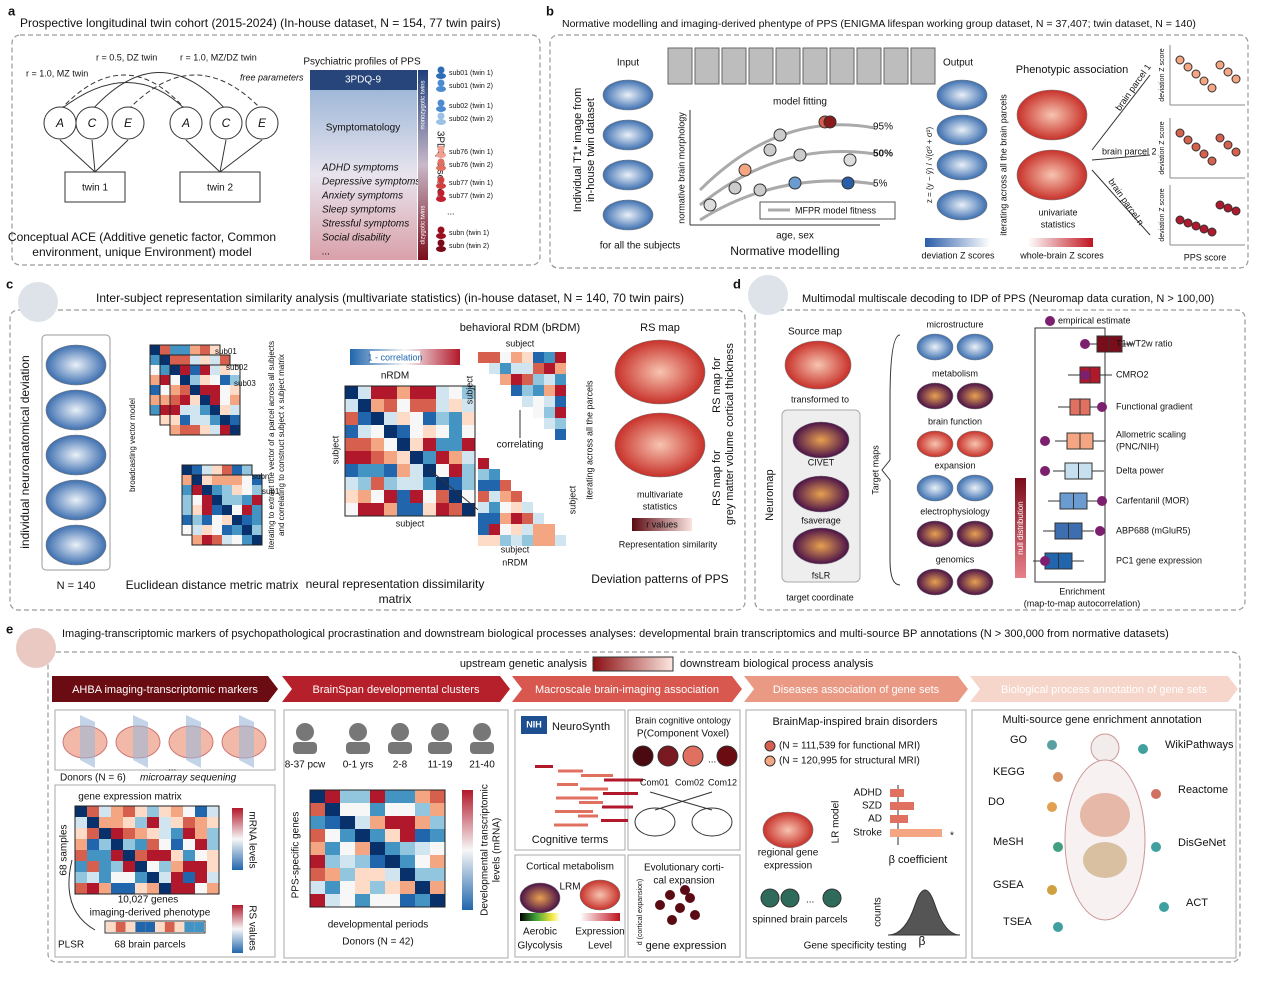  Describe the element at coordinates (471, 86) in the screenshot. I see `label: sub01 (twin 2)` at that location.